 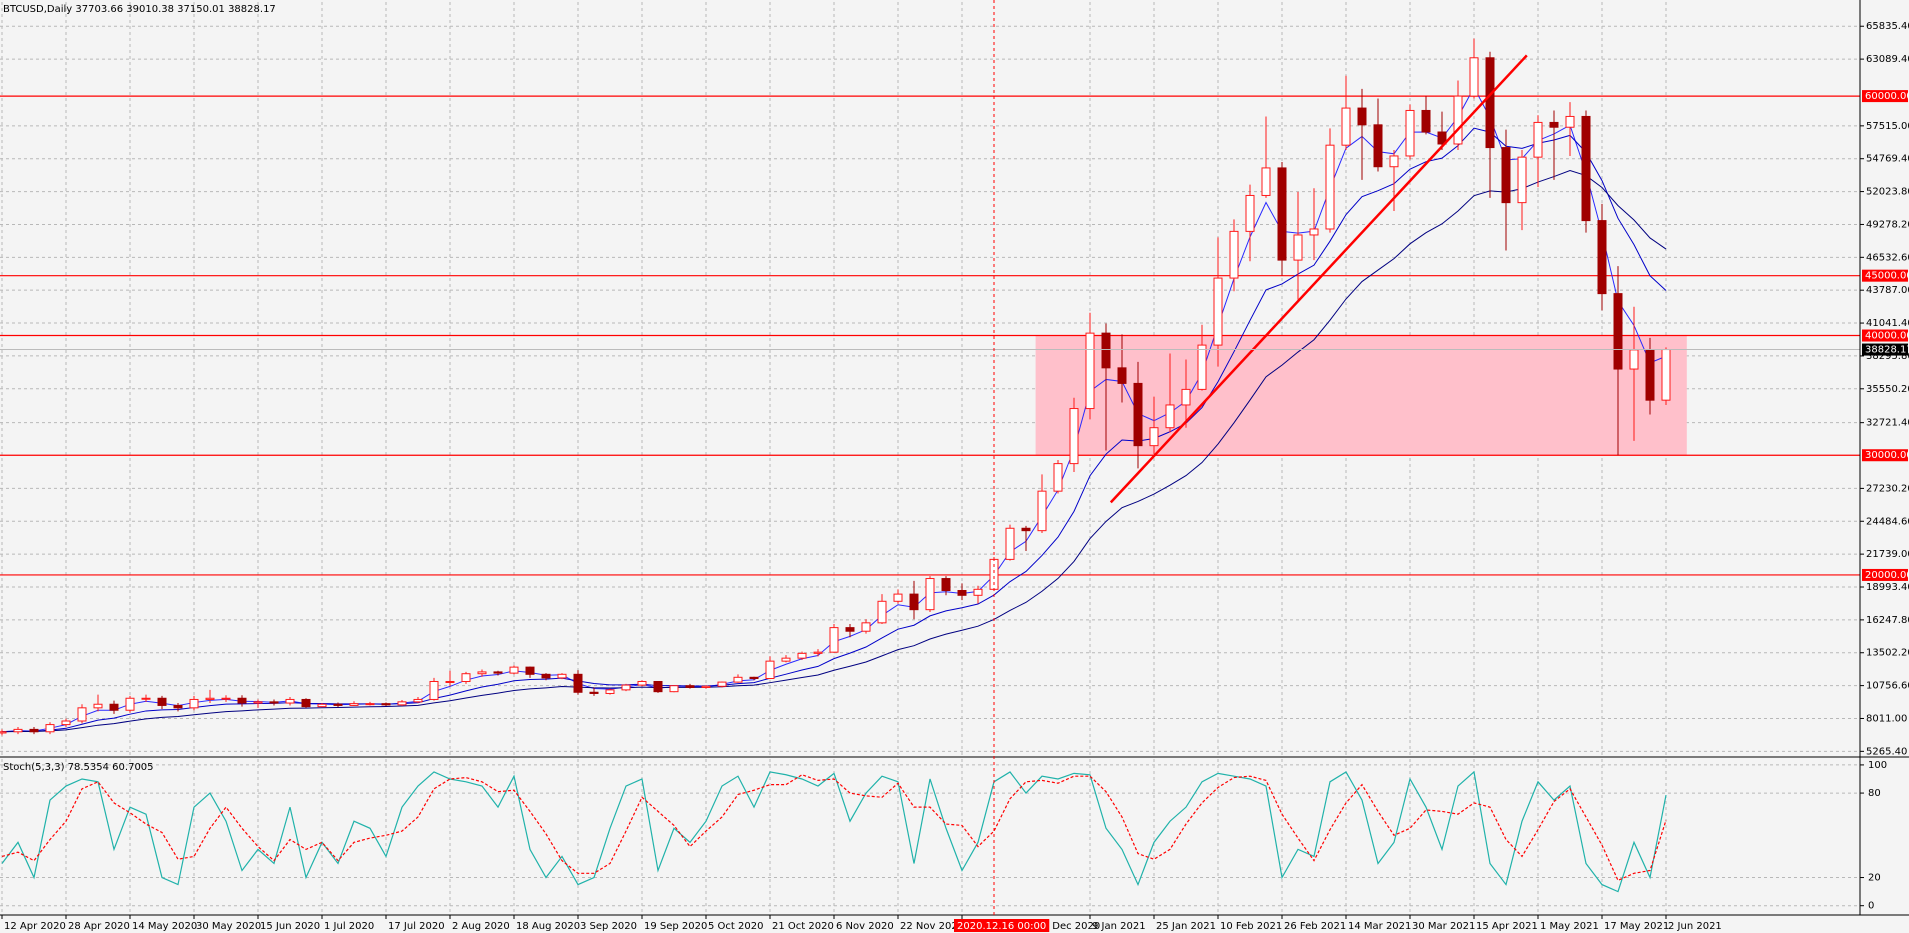 I want to click on y-tick-label: 41041.40, so click(x=1887, y=323).